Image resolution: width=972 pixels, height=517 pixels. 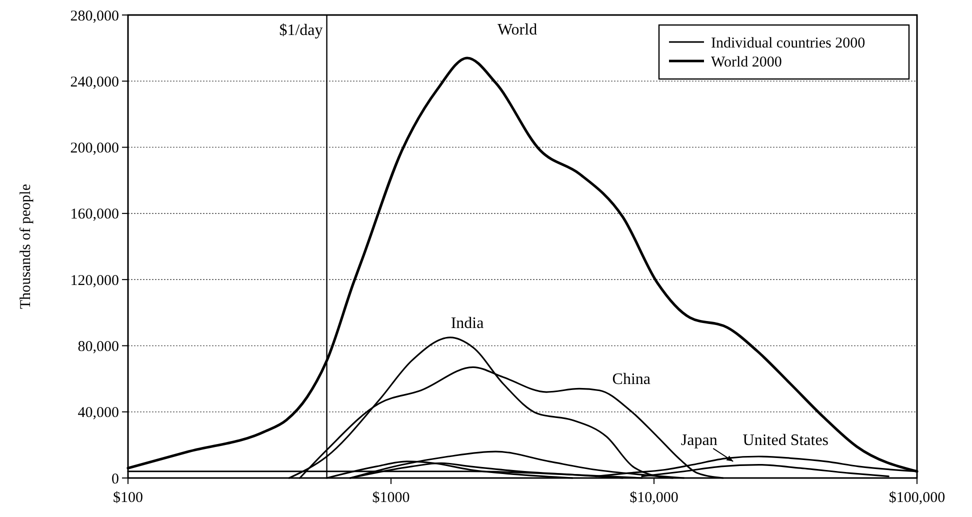 What do you see at coordinates (631, 379) in the screenshot?
I see `series-label: China` at bounding box center [631, 379].